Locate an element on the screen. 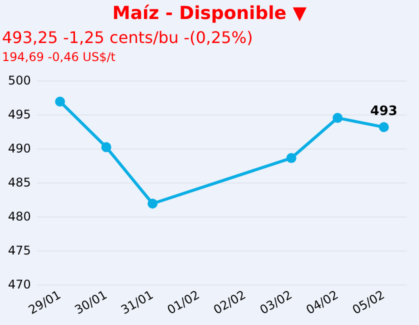 Image resolution: width=419 pixels, height=325 pixels. text: 194,69 -0,46 US$/t is located at coordinates (58, 58).